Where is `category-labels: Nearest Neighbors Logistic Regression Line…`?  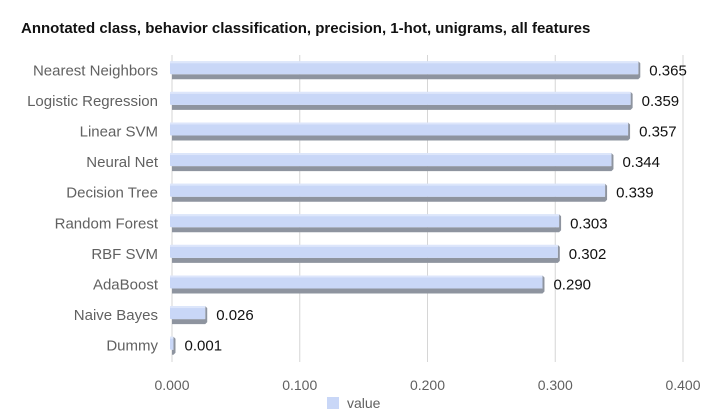 category-labels: Nearest Neighbors Logistic Regression Line… is located at coordinates (93, 208).